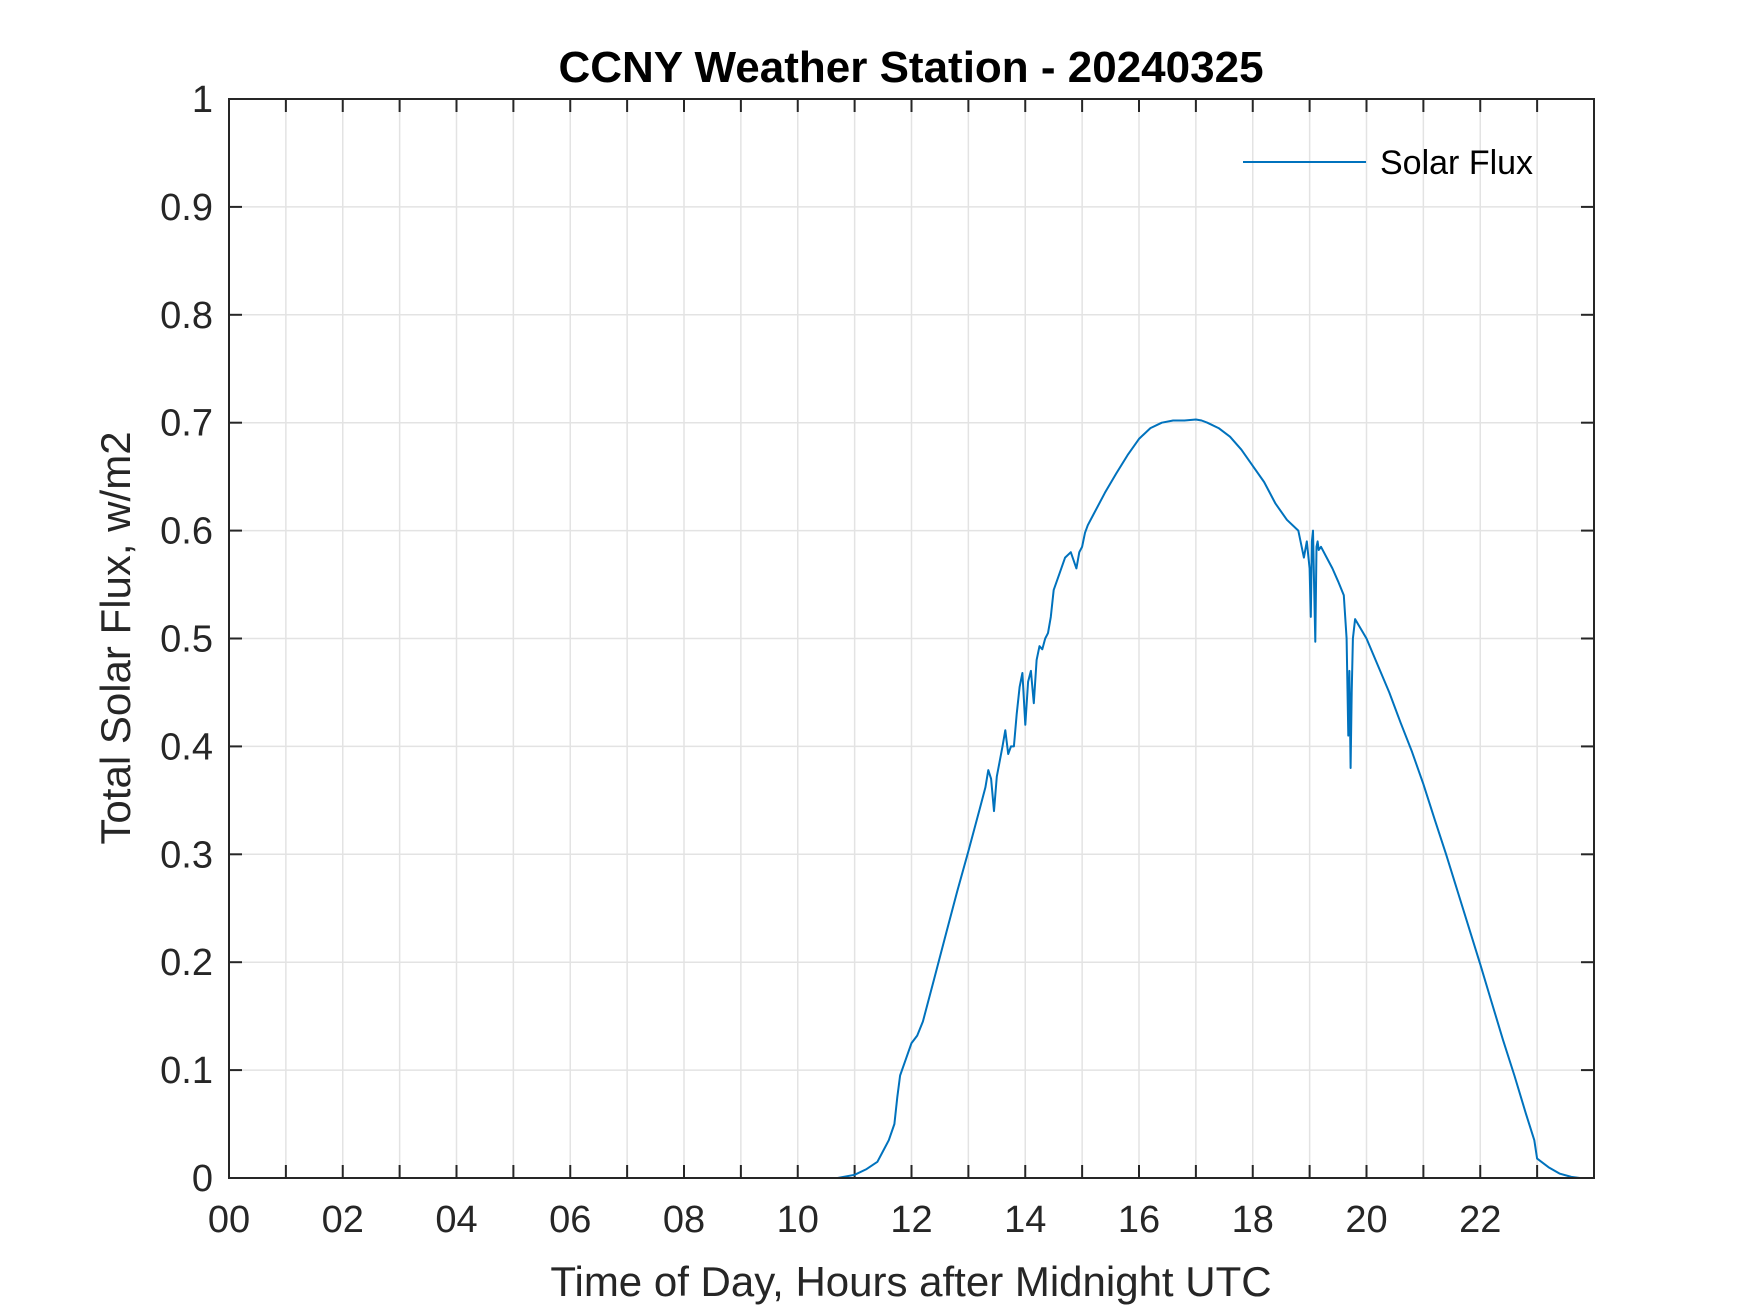 The height and width of the screenshot is (1313, 1750). Describe the element at coordinates (1139, 1220) in the screenshot. I see `x-tick-label: 16` at that location.